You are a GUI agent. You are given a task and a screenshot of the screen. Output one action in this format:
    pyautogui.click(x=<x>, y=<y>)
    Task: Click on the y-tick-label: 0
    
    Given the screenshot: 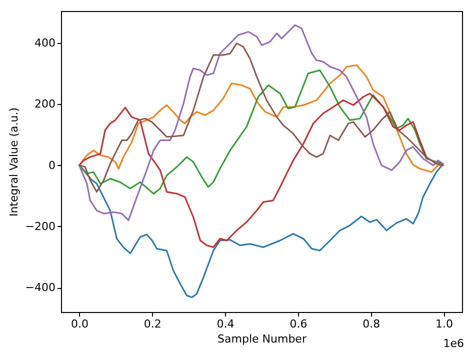 What is the action you would take?
    pyautogui.click(x=52, y=165)
    